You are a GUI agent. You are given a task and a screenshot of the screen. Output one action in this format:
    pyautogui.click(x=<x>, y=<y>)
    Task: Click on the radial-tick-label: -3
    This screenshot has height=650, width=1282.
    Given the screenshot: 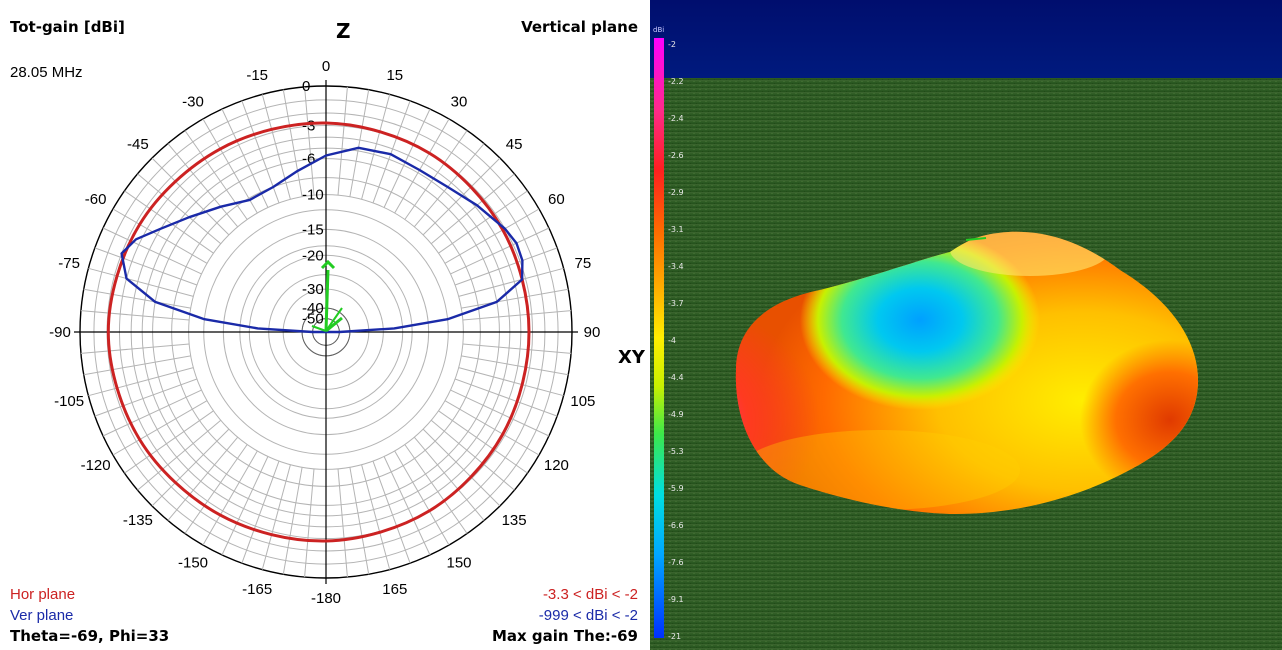 What is the action you would take?
    pyautogui.click(x=308, y=126)
    